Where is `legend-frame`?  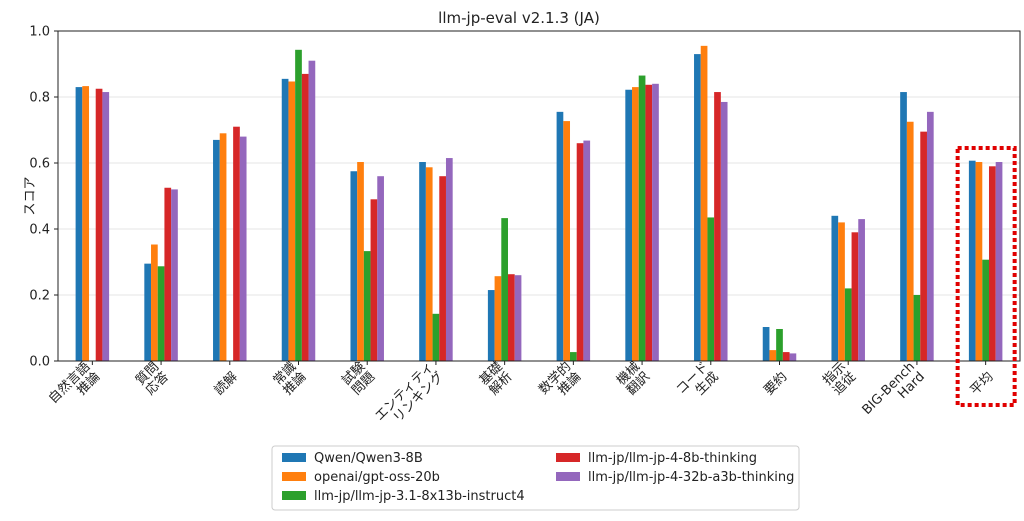
legend-frame is located at coordinates (535, 478).